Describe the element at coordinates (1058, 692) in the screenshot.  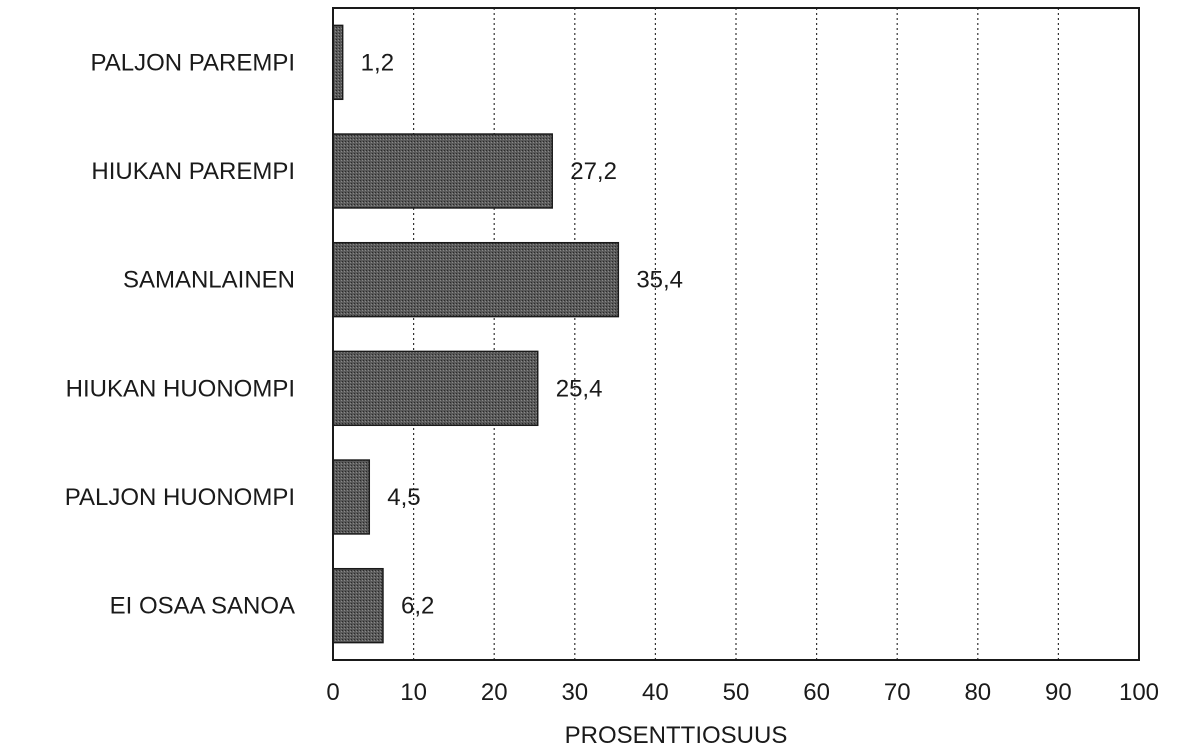
I see `x-tick-label-90: 90` at that location.